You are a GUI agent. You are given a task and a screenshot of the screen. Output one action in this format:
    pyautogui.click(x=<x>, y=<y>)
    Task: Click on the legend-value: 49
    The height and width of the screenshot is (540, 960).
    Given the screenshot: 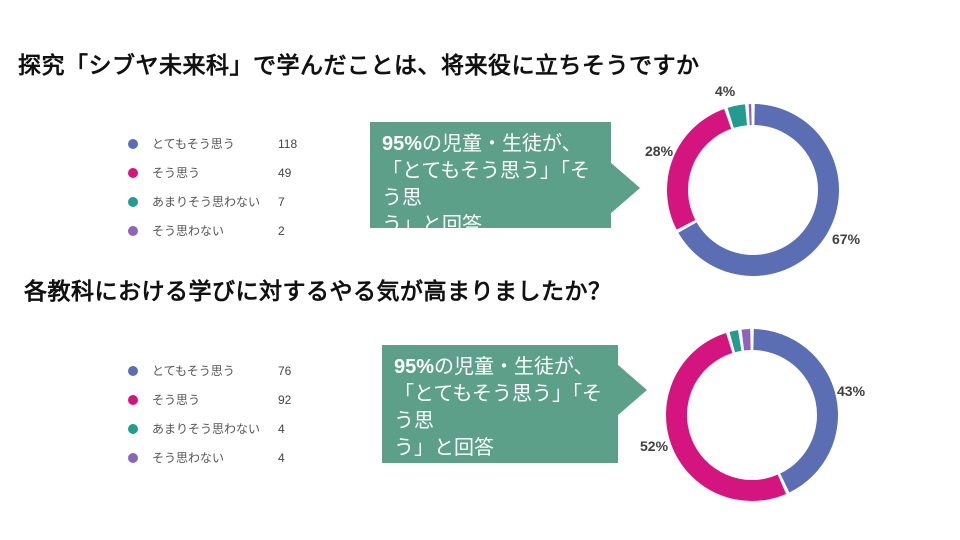 What is the action you would take?
    pyautogui.click(x=285, y=172)
    